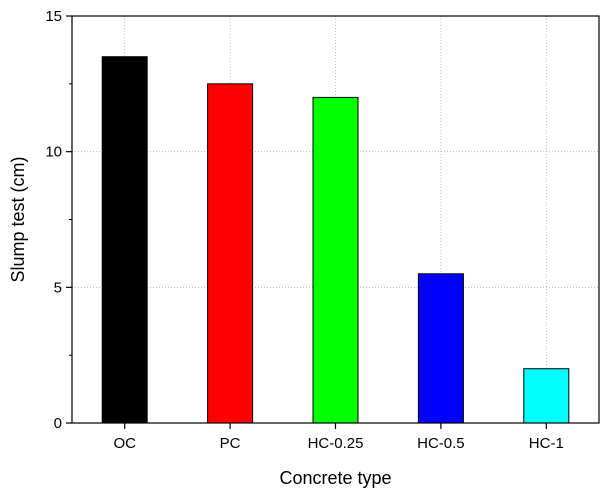 The width and height of the screenshot is (613, 490). I want to click on y-tick-label: 10, so click(53, 152).